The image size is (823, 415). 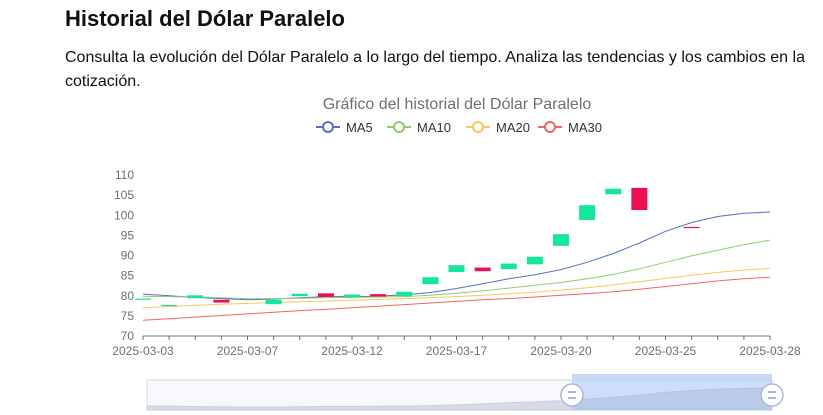 I want to click on legend-label: MA10, so click(x=434, y=127).